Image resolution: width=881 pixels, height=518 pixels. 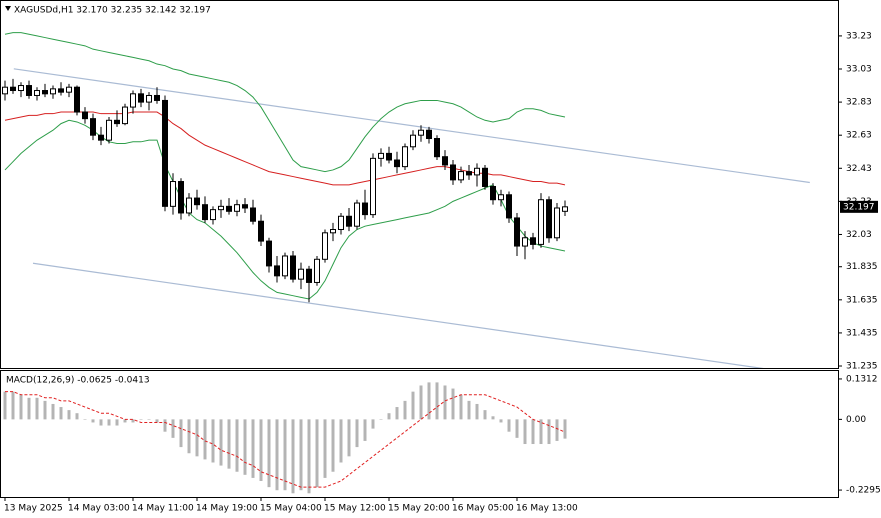 I want to click on y-tick-label: 32.43, so click(x=859, y=169).